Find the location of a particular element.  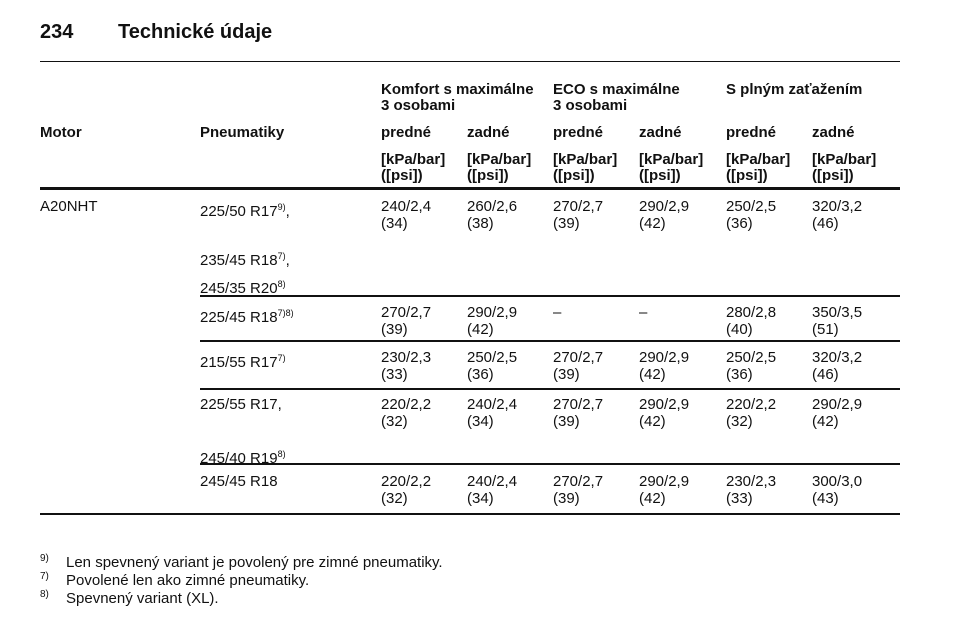

tire-size: 225/50 R179), is located at coordinates (245, 209).